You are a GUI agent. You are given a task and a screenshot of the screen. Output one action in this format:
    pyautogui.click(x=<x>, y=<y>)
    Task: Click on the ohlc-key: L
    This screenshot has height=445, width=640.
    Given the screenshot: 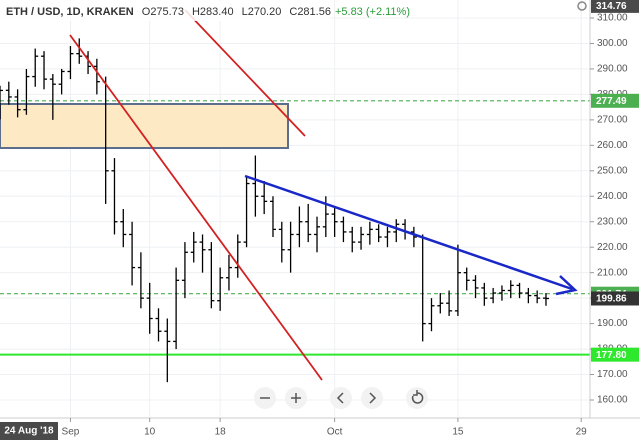 What is the action you would take?
    pyautogui.click(x=245, y=12)
    